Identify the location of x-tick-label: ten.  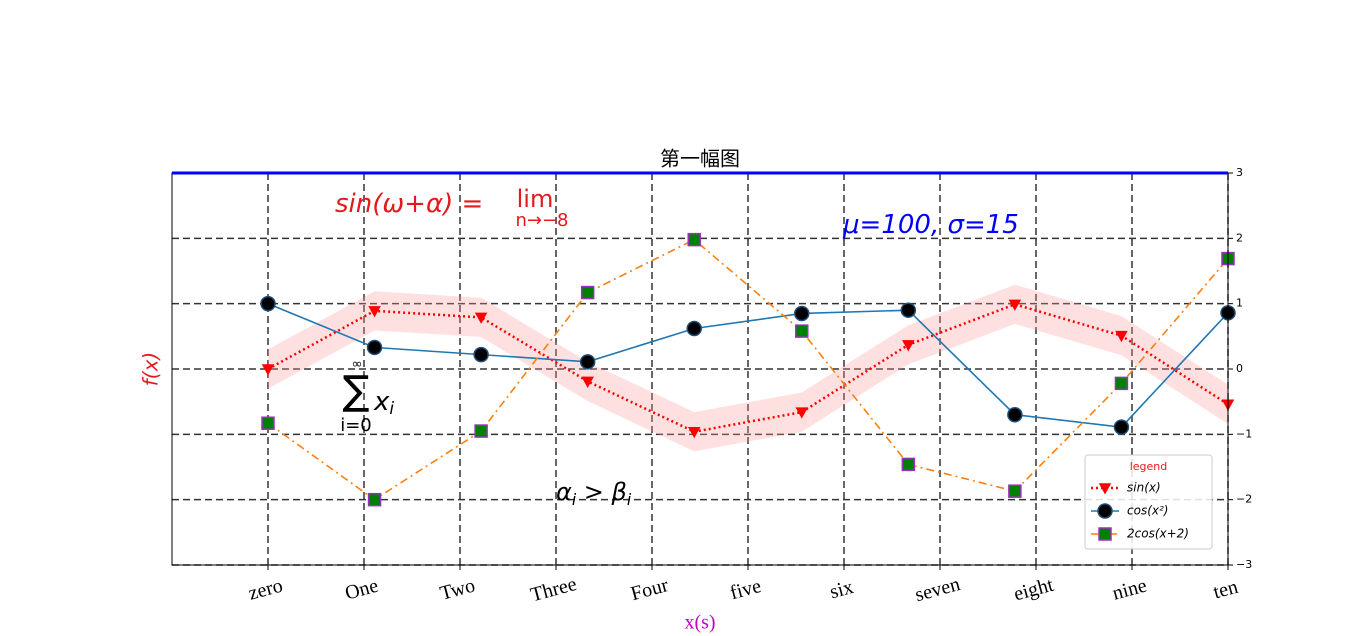
(1225, 590).